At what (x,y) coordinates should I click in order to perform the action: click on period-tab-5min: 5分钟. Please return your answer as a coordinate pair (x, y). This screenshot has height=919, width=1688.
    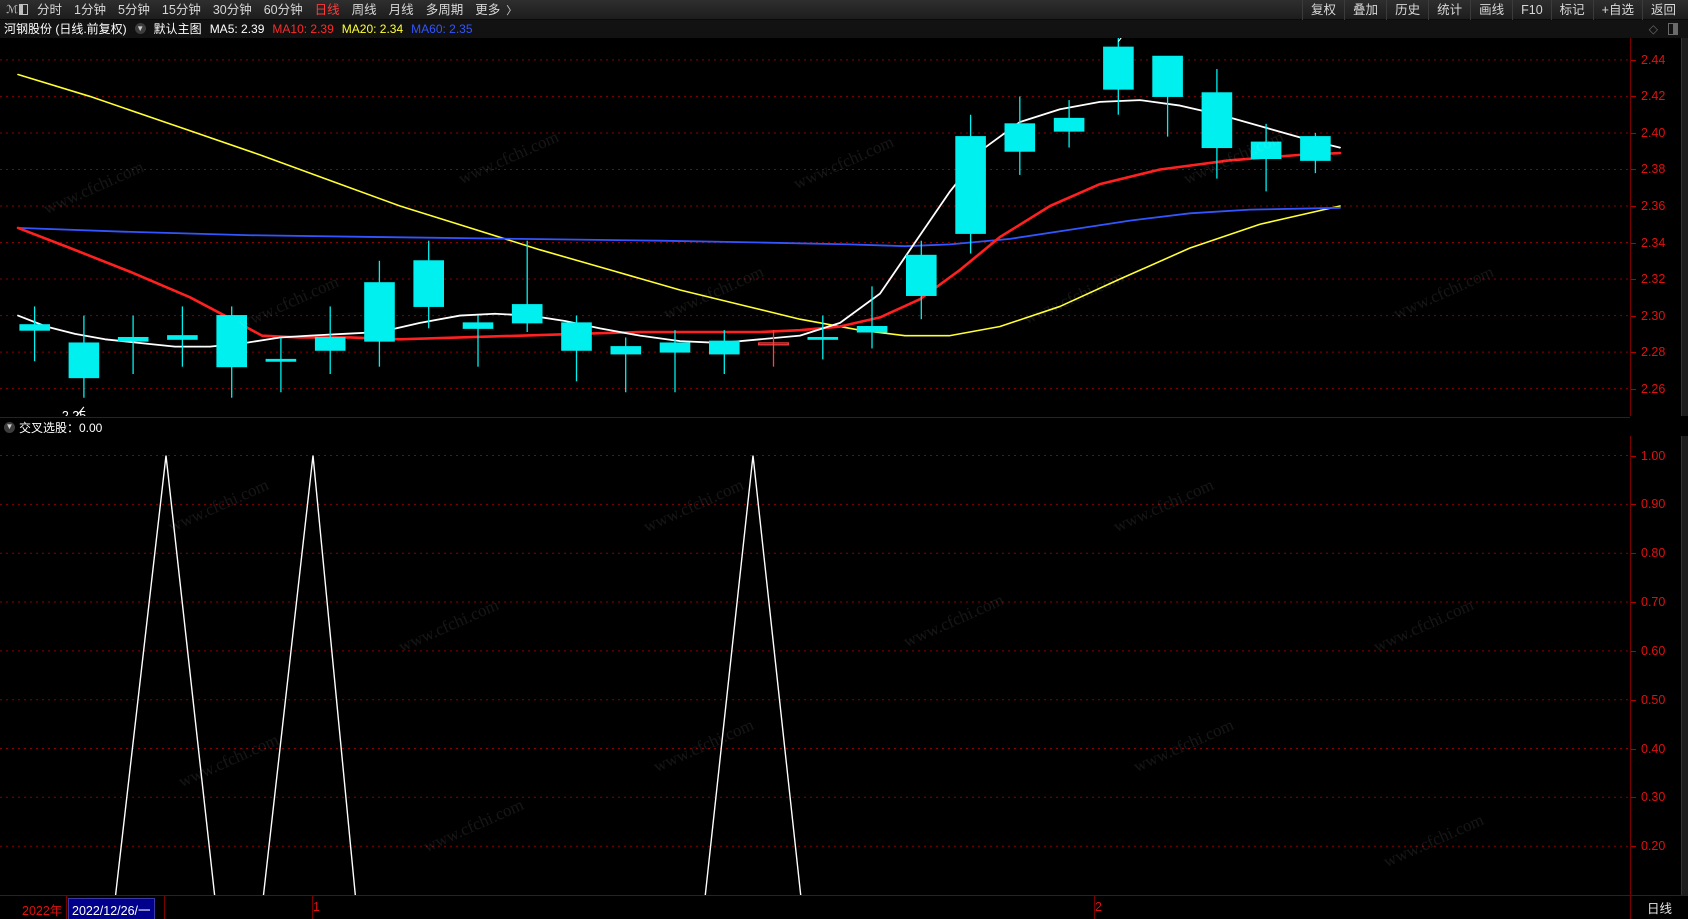
    Looking at the image, I should click on (133, 9).